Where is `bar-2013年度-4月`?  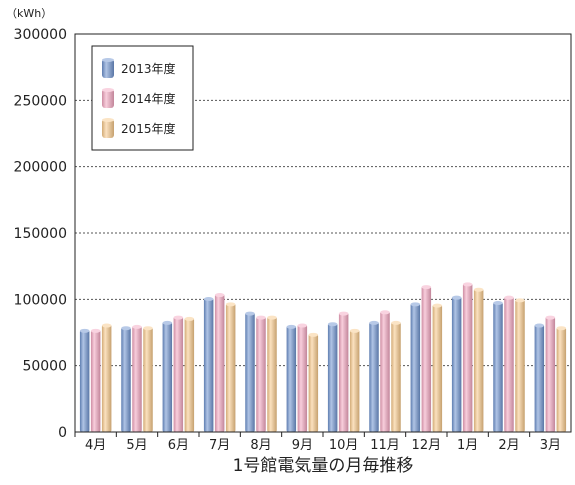
bar-2013年度-4月 is located at coordinates (84, 380).